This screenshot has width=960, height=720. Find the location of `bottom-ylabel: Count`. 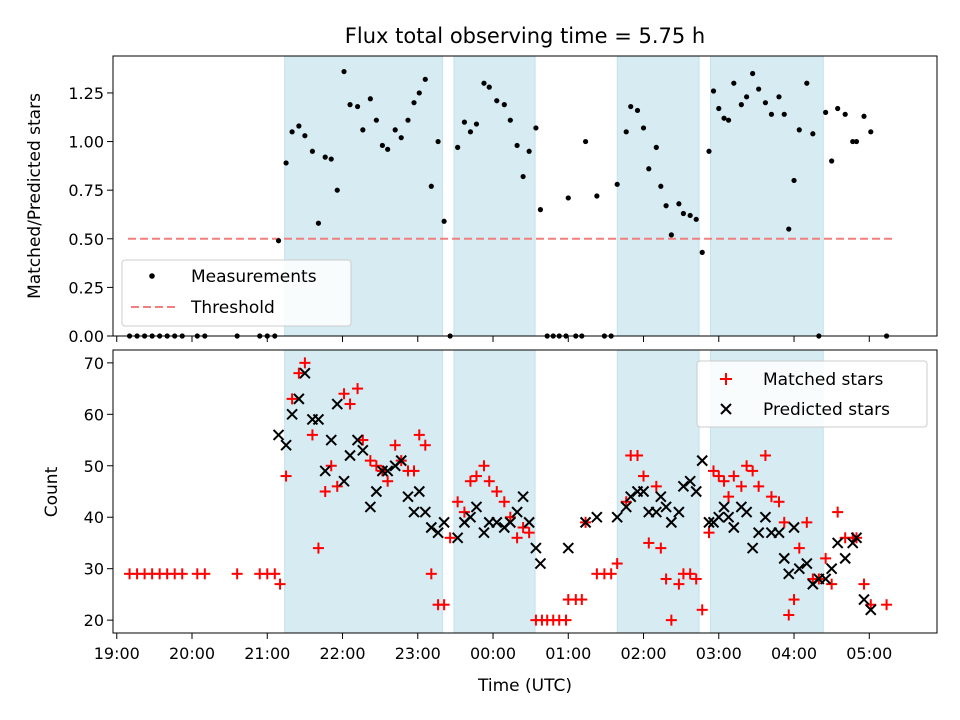

bottom-ylabel: Count is located at coordinates (52, 491).